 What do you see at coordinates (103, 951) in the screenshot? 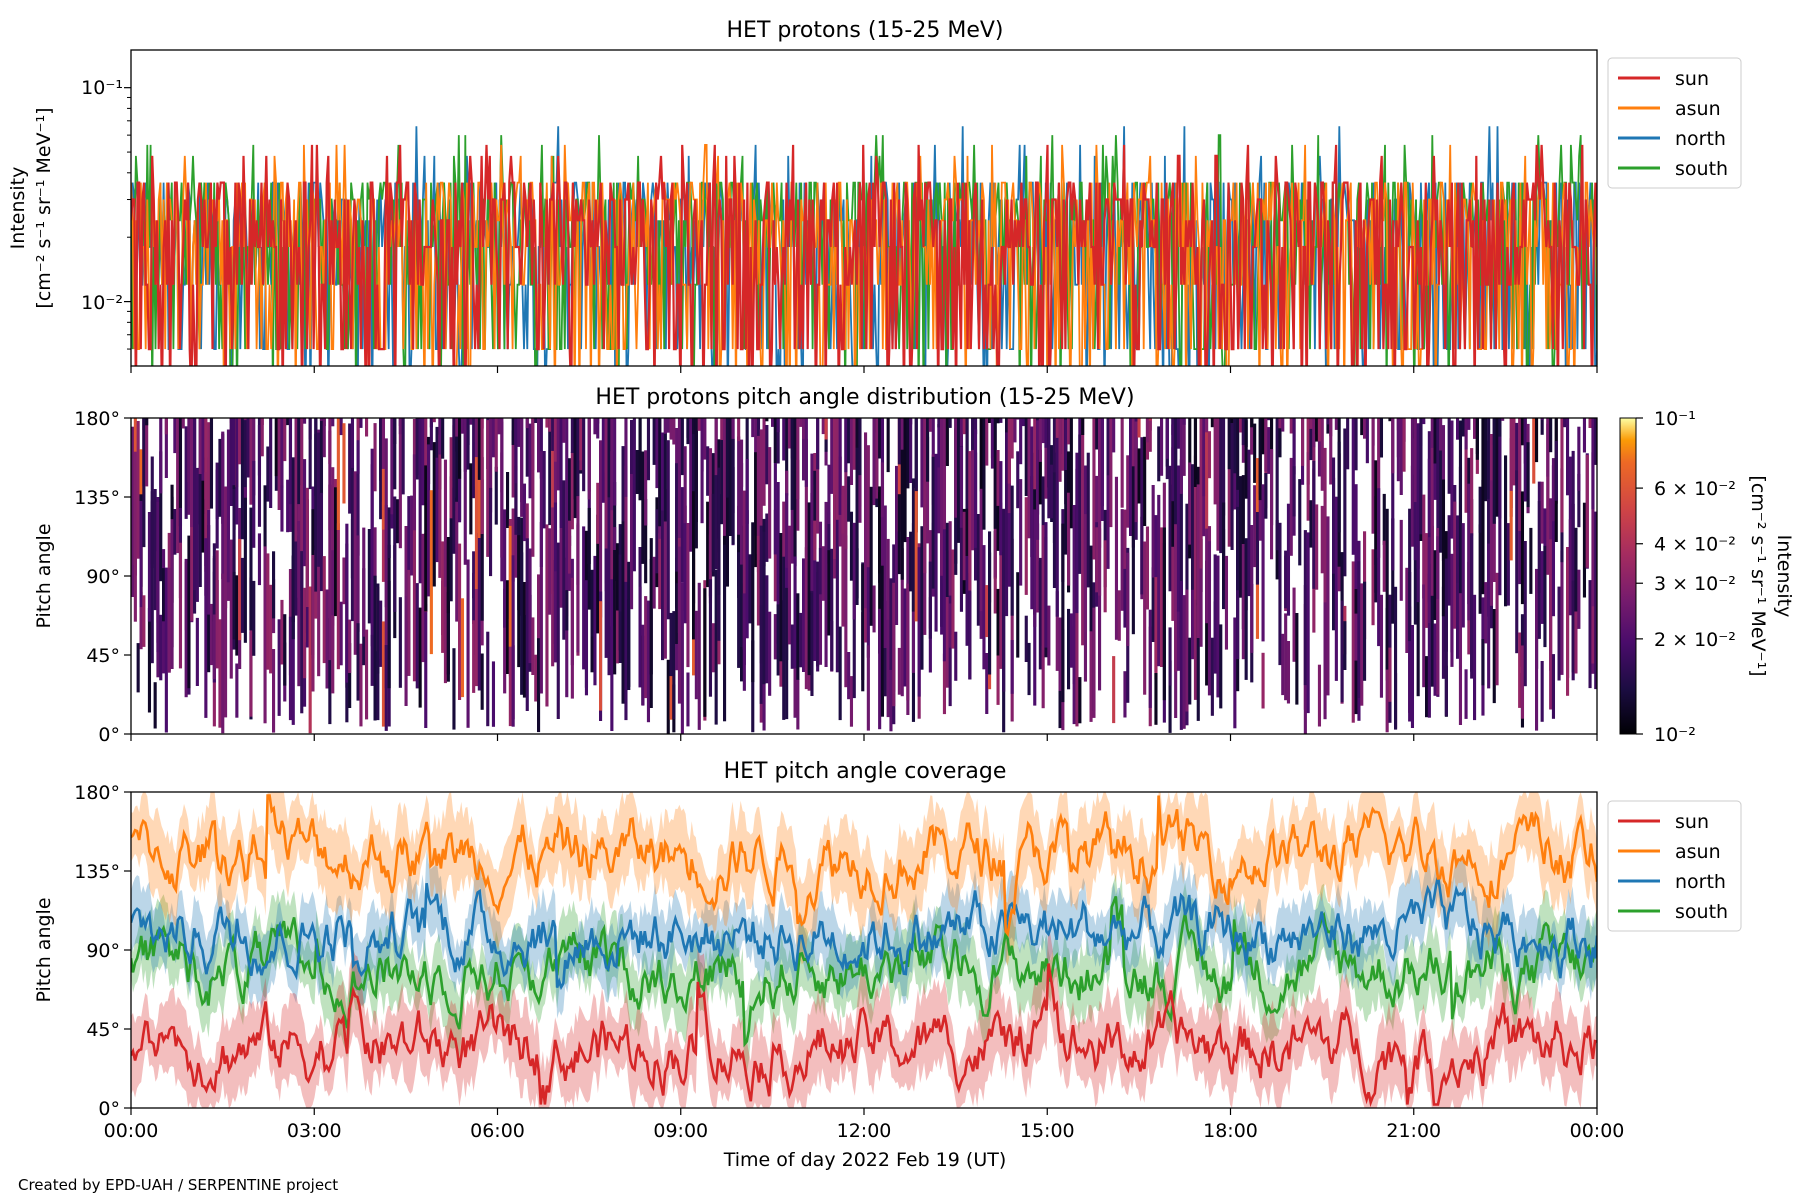
I see `y-tick-label: 90°` at bounding box center [103, 951].